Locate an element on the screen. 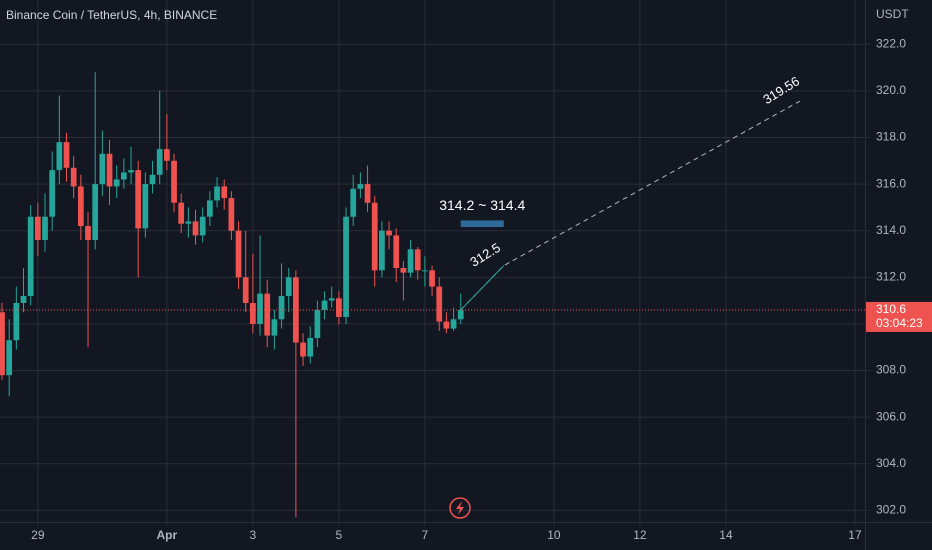  alert-bolt is located at coordinates (460, 508).